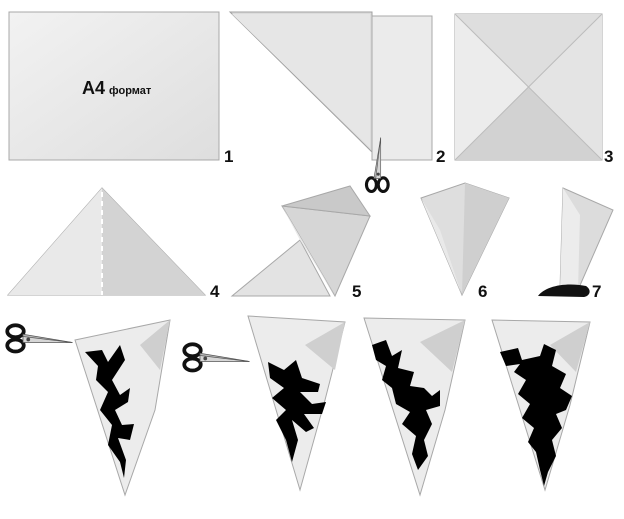  What do you see at coordinates (215, 291) in the screenshot?
I see `step-number-4: 4` at bounding box center [215, 291].